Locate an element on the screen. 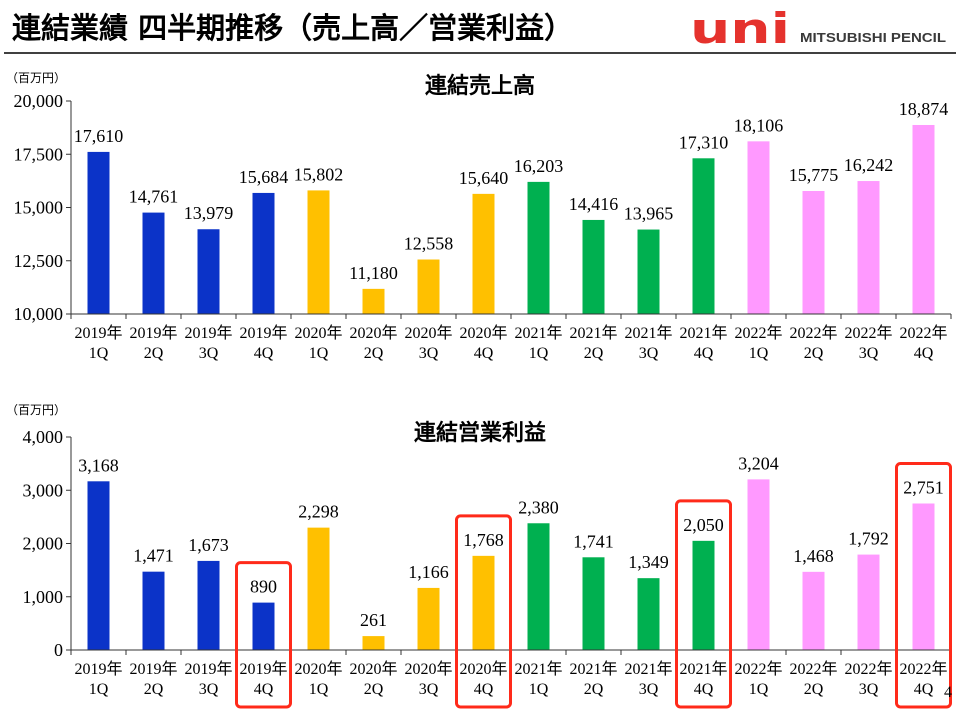  operating-profit-y-tick-label: 3,000 is located at coordinates (43, 490).